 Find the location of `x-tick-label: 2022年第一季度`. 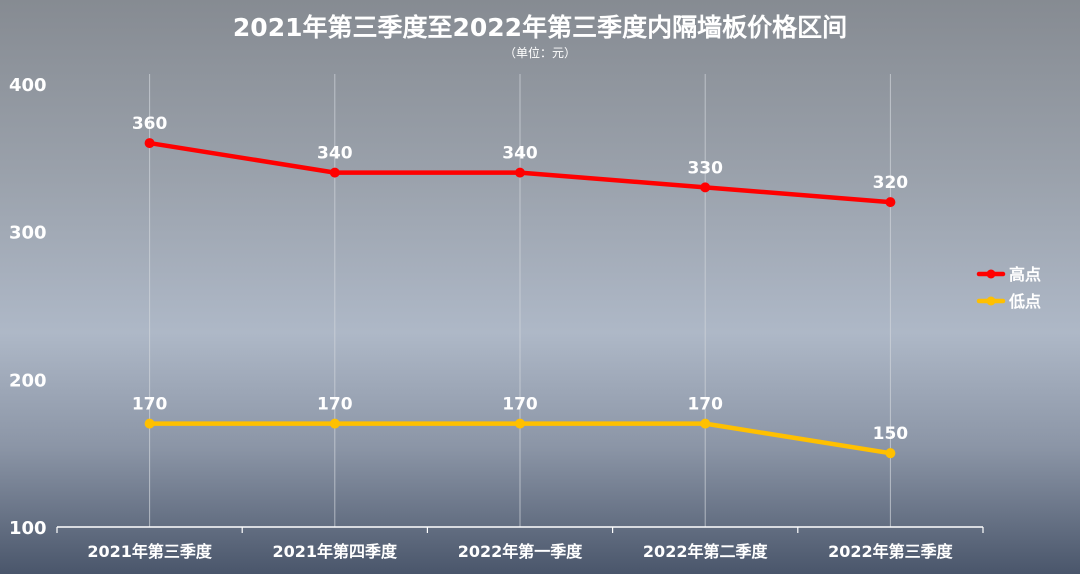

x-tick-label: 2022年第一季度 is located at coordinates (521, 551).